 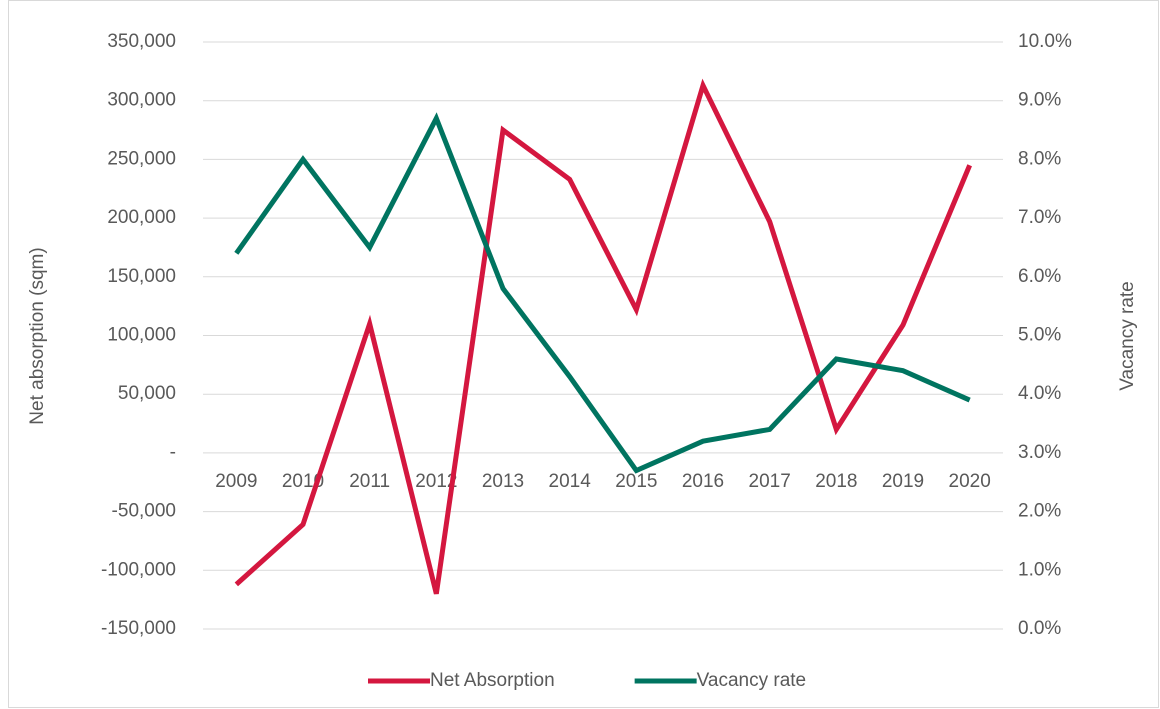 What do you see at coordinates (1039, 452) in the screenshot?
I see `y2-tick-label: 3.0%` at bounding box center [1039, 452].